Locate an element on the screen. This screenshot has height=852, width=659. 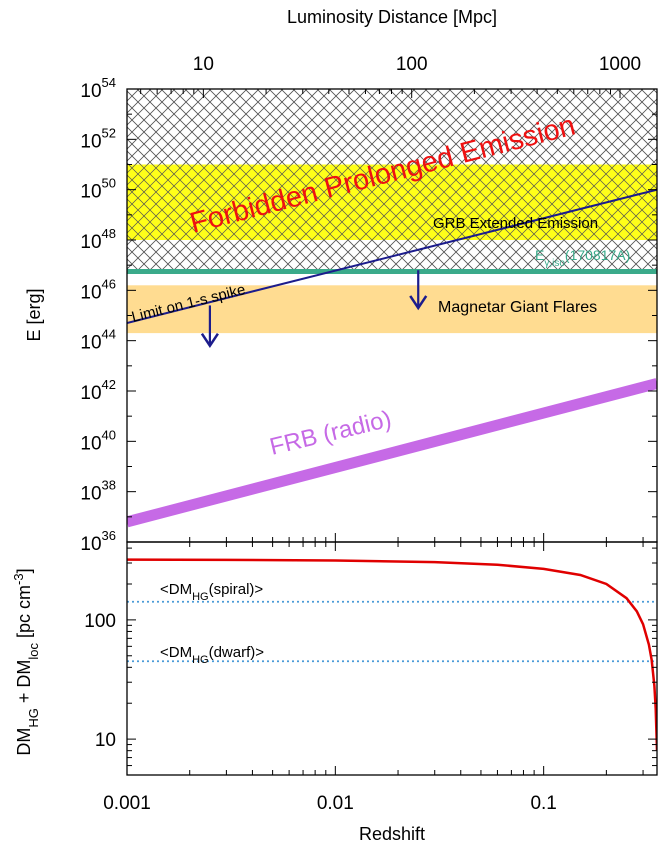
energy-tick-label: 1040 is located at coordinates (98, 440).